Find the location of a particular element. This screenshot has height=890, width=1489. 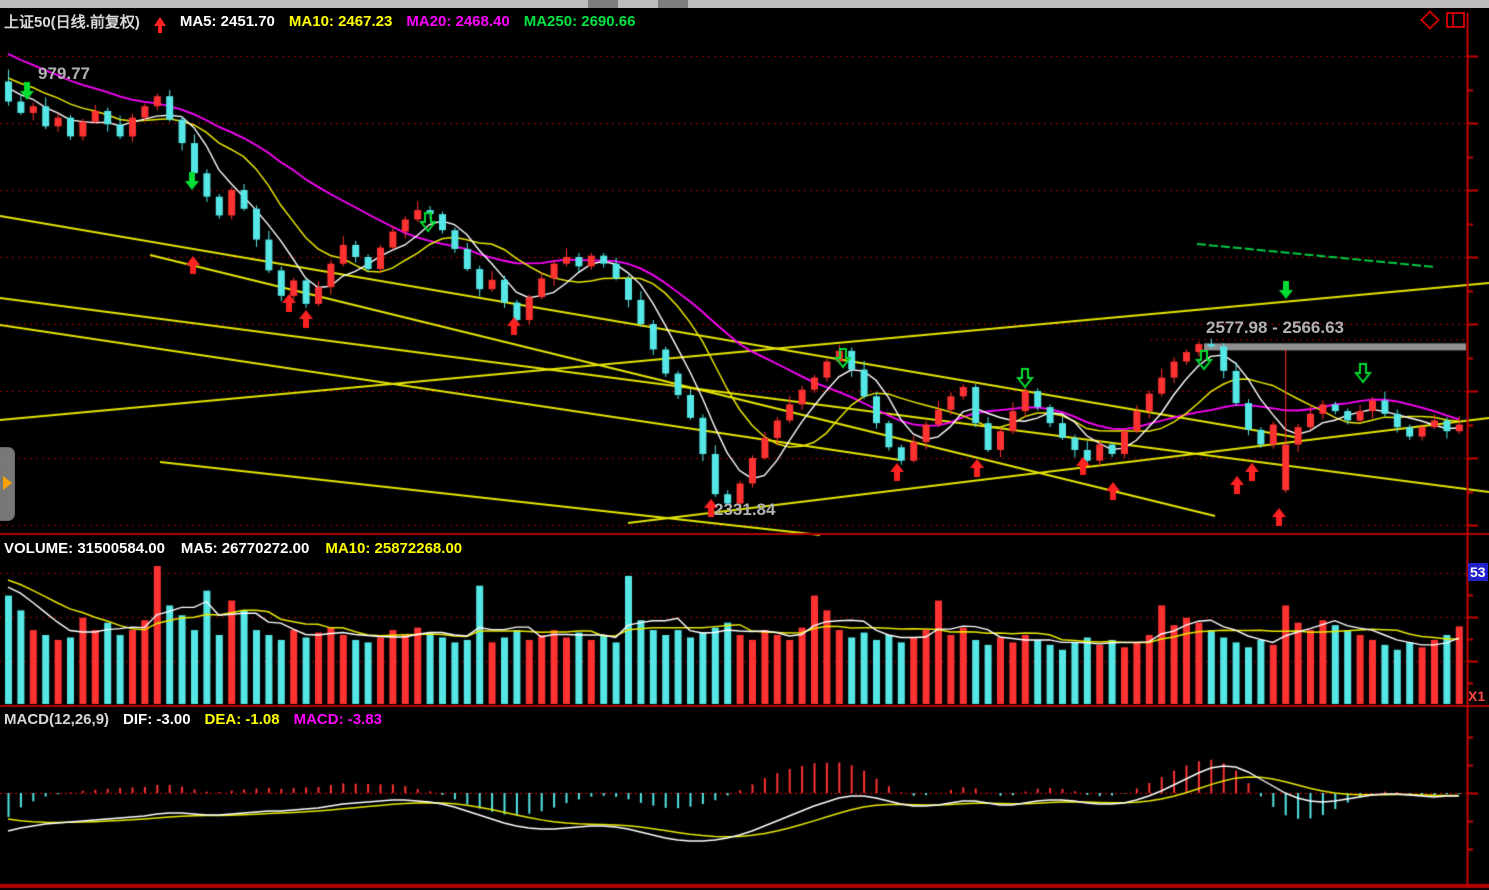

symbol-title: 上证50(日线.前复权) is located at coordinates (72, 22).